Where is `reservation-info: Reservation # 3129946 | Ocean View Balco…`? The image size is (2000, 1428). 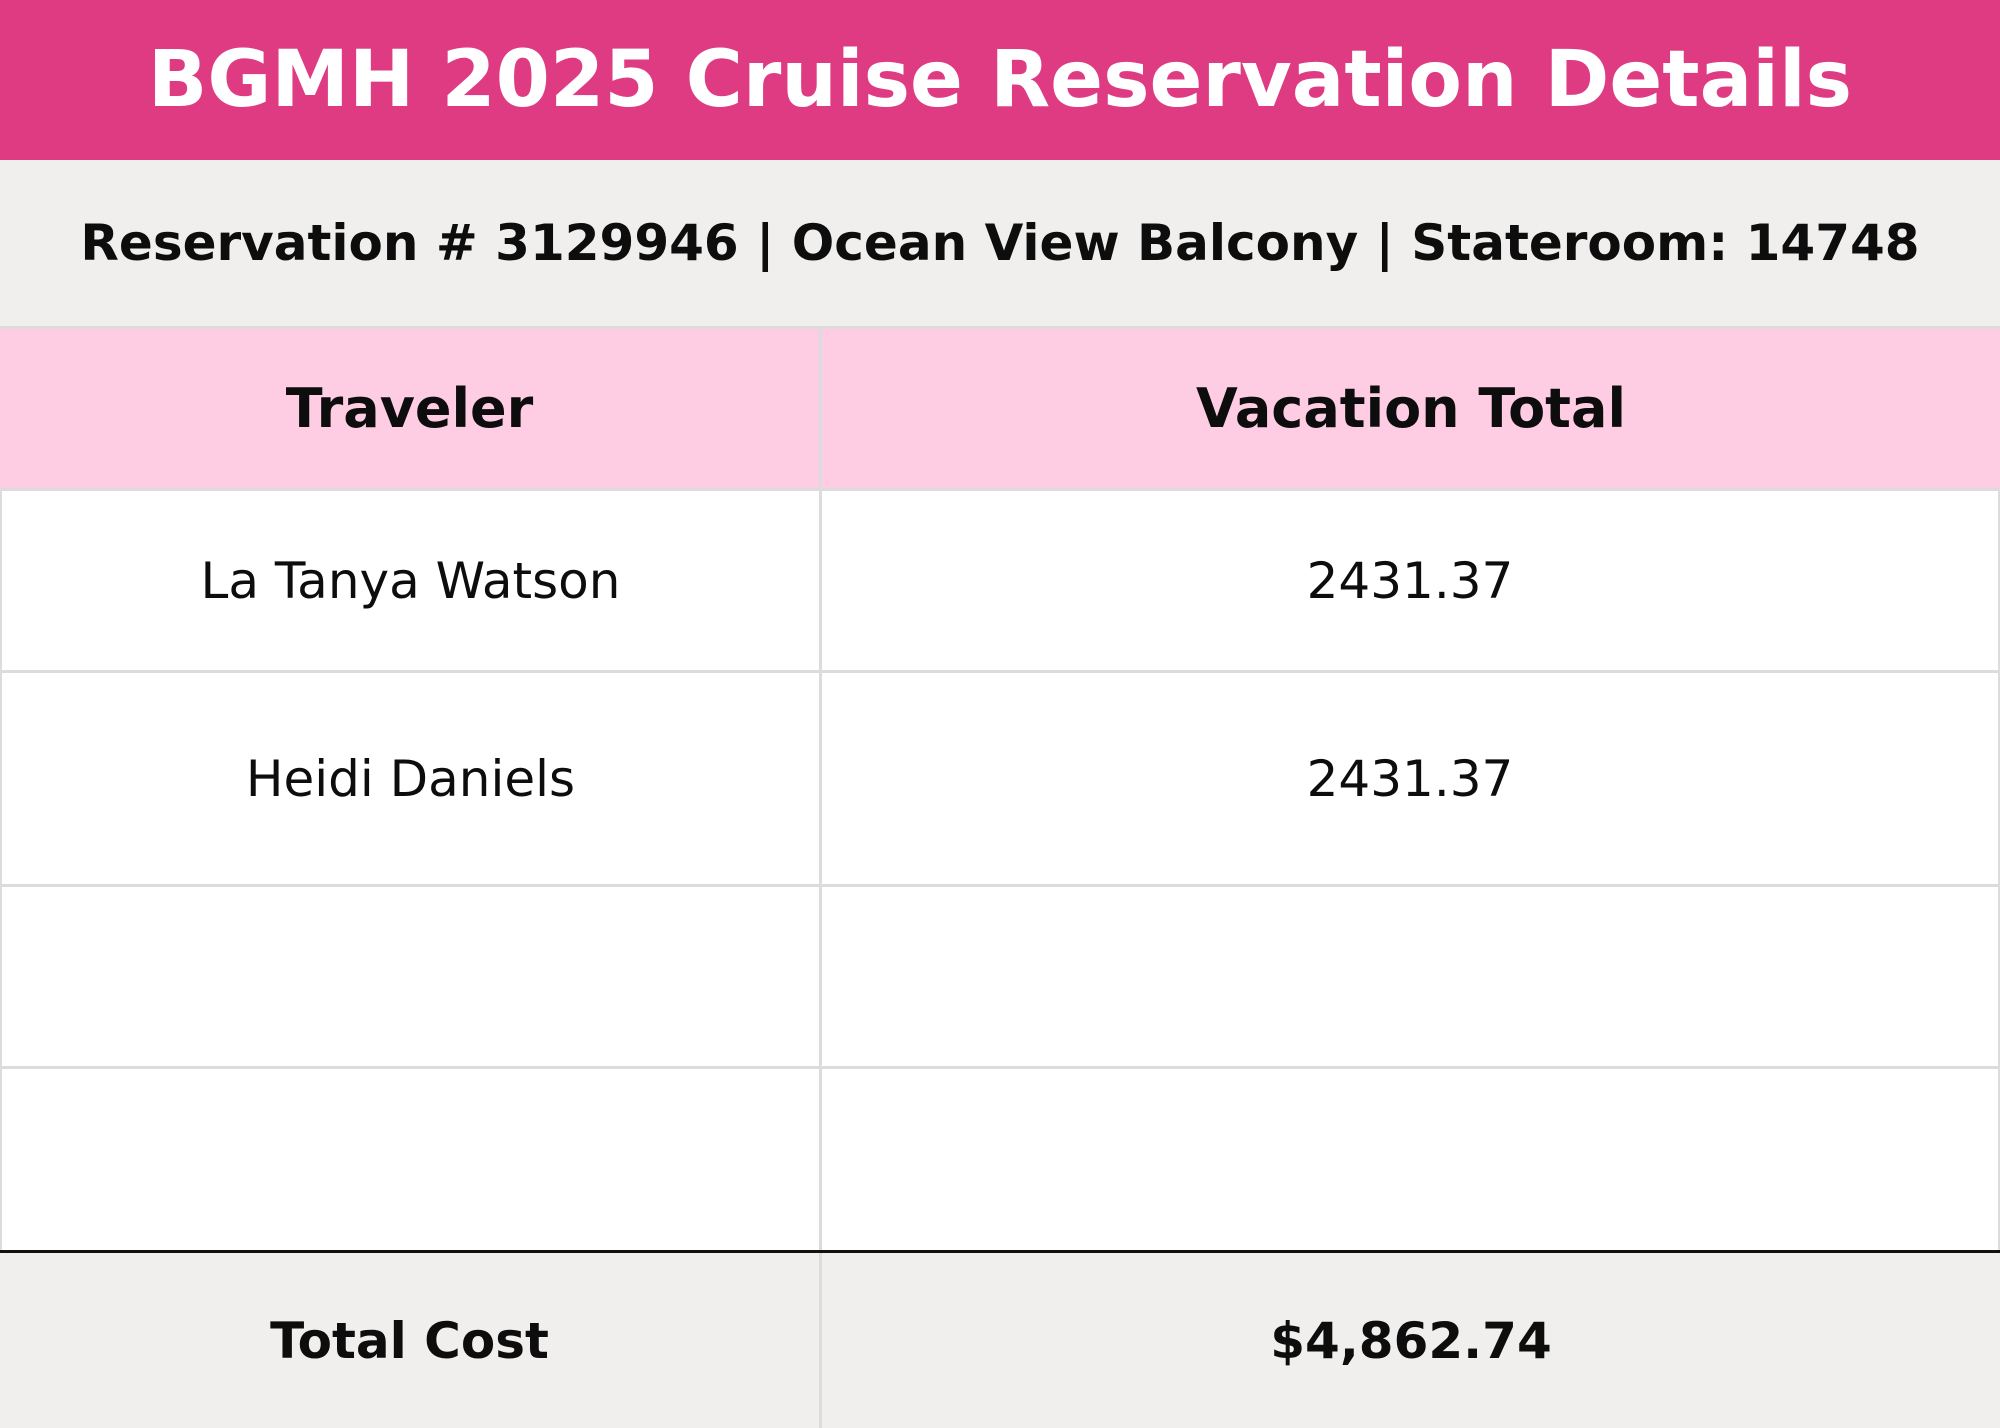
reservation-info: Reservation # 3129946 | Ocean View Balco… is located at coordinates (1000, 243).